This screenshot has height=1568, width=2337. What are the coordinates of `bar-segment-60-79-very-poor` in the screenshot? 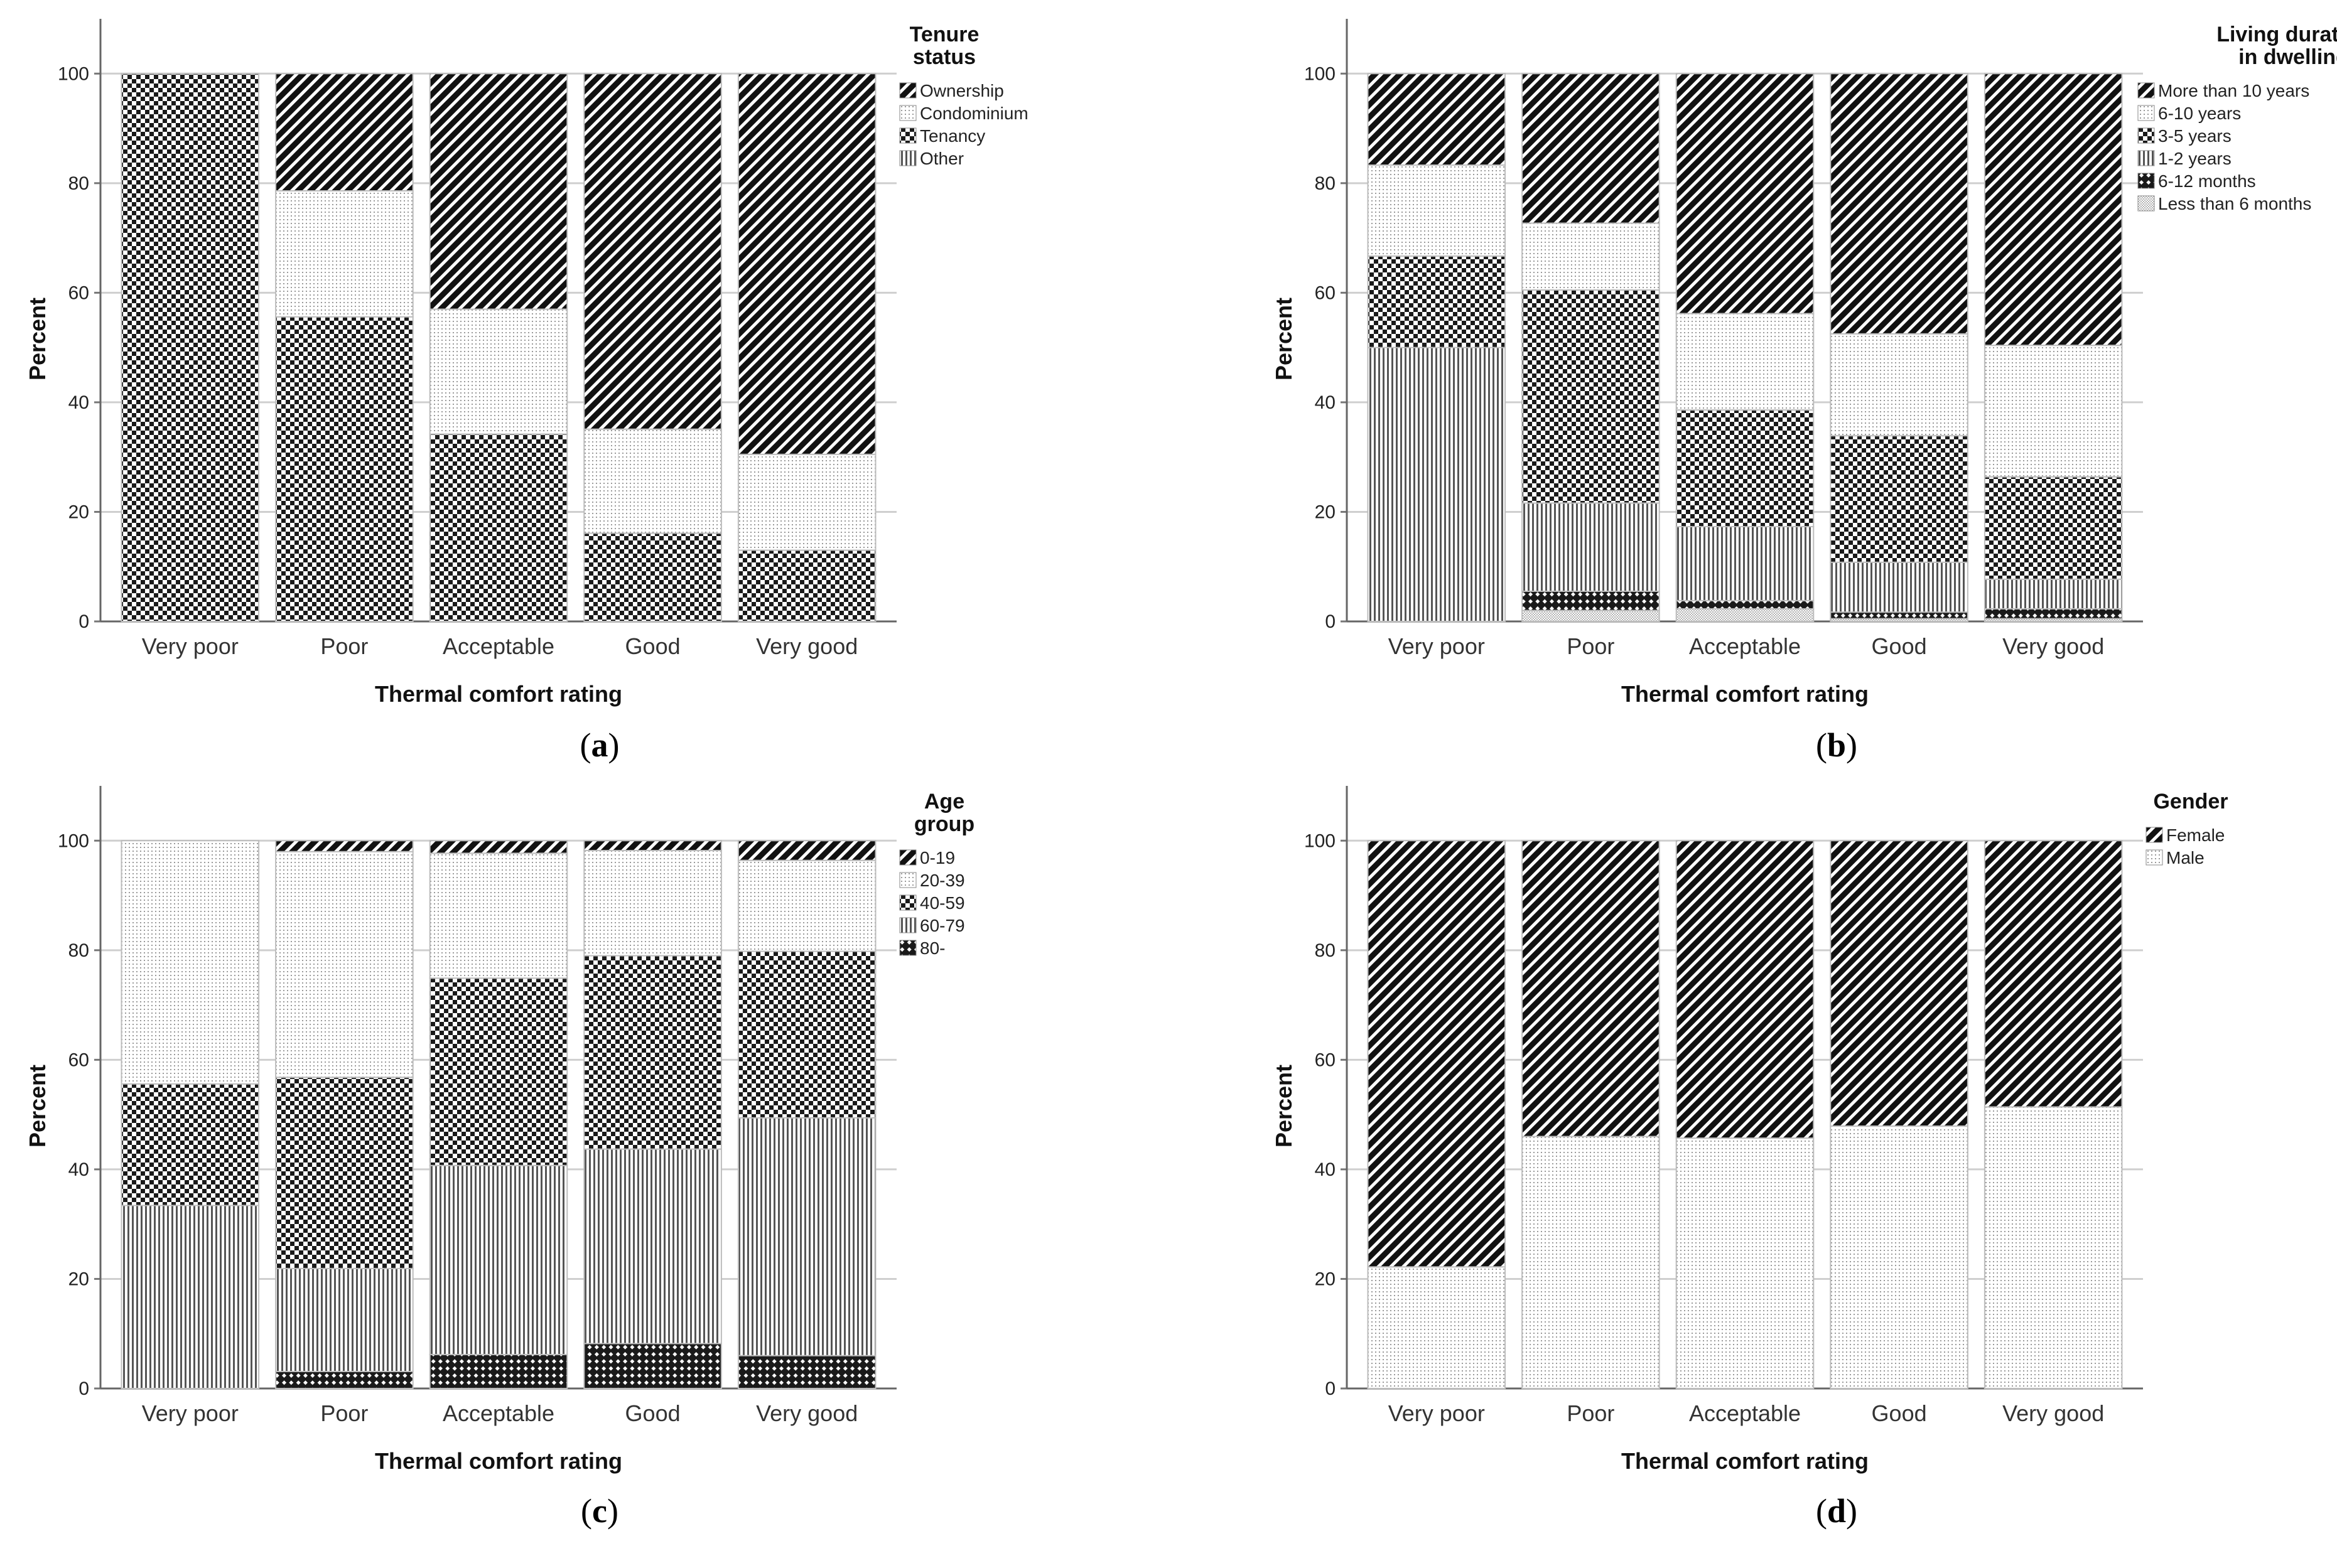 It's located at (190, 1297).